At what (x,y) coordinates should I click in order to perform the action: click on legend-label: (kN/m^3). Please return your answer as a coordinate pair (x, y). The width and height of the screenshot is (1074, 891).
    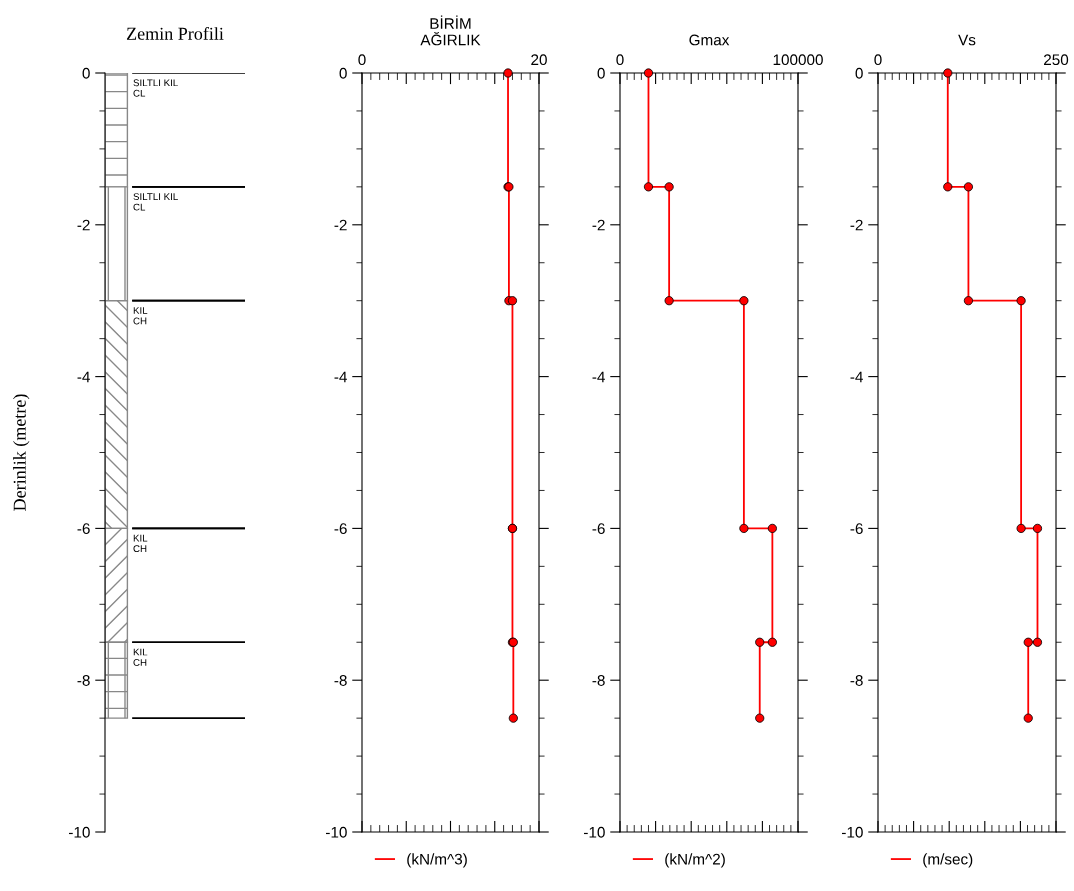
    Looking at the image, I should click on (437, 860).